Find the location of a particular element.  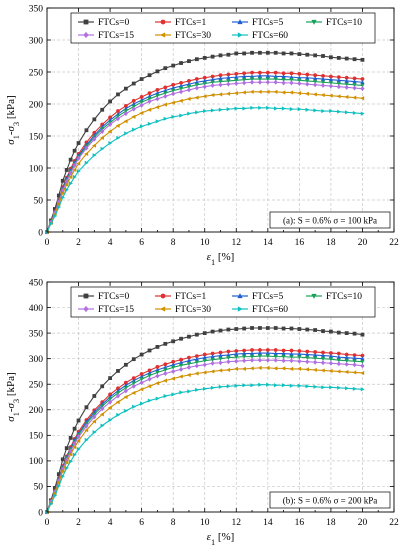

condition-annotation: (a): S = 0.6% σ = 100 kPa is located at coordinates (330, 220).